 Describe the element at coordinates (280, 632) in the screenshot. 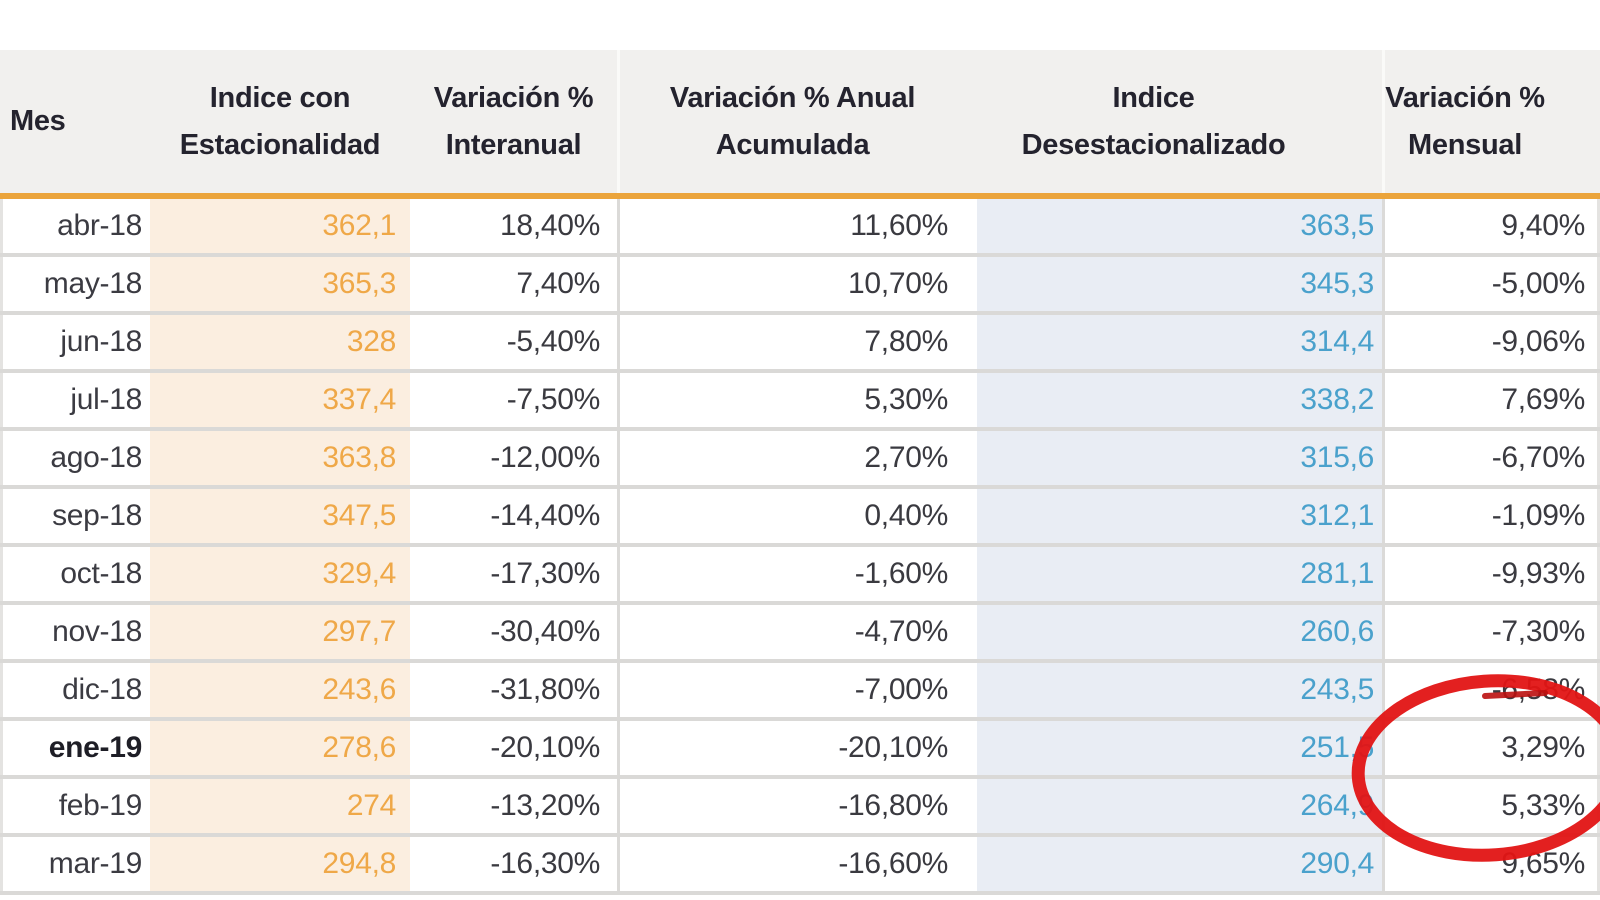

I see `cell-indice_con_estacionalidad: 297,7` at that location.